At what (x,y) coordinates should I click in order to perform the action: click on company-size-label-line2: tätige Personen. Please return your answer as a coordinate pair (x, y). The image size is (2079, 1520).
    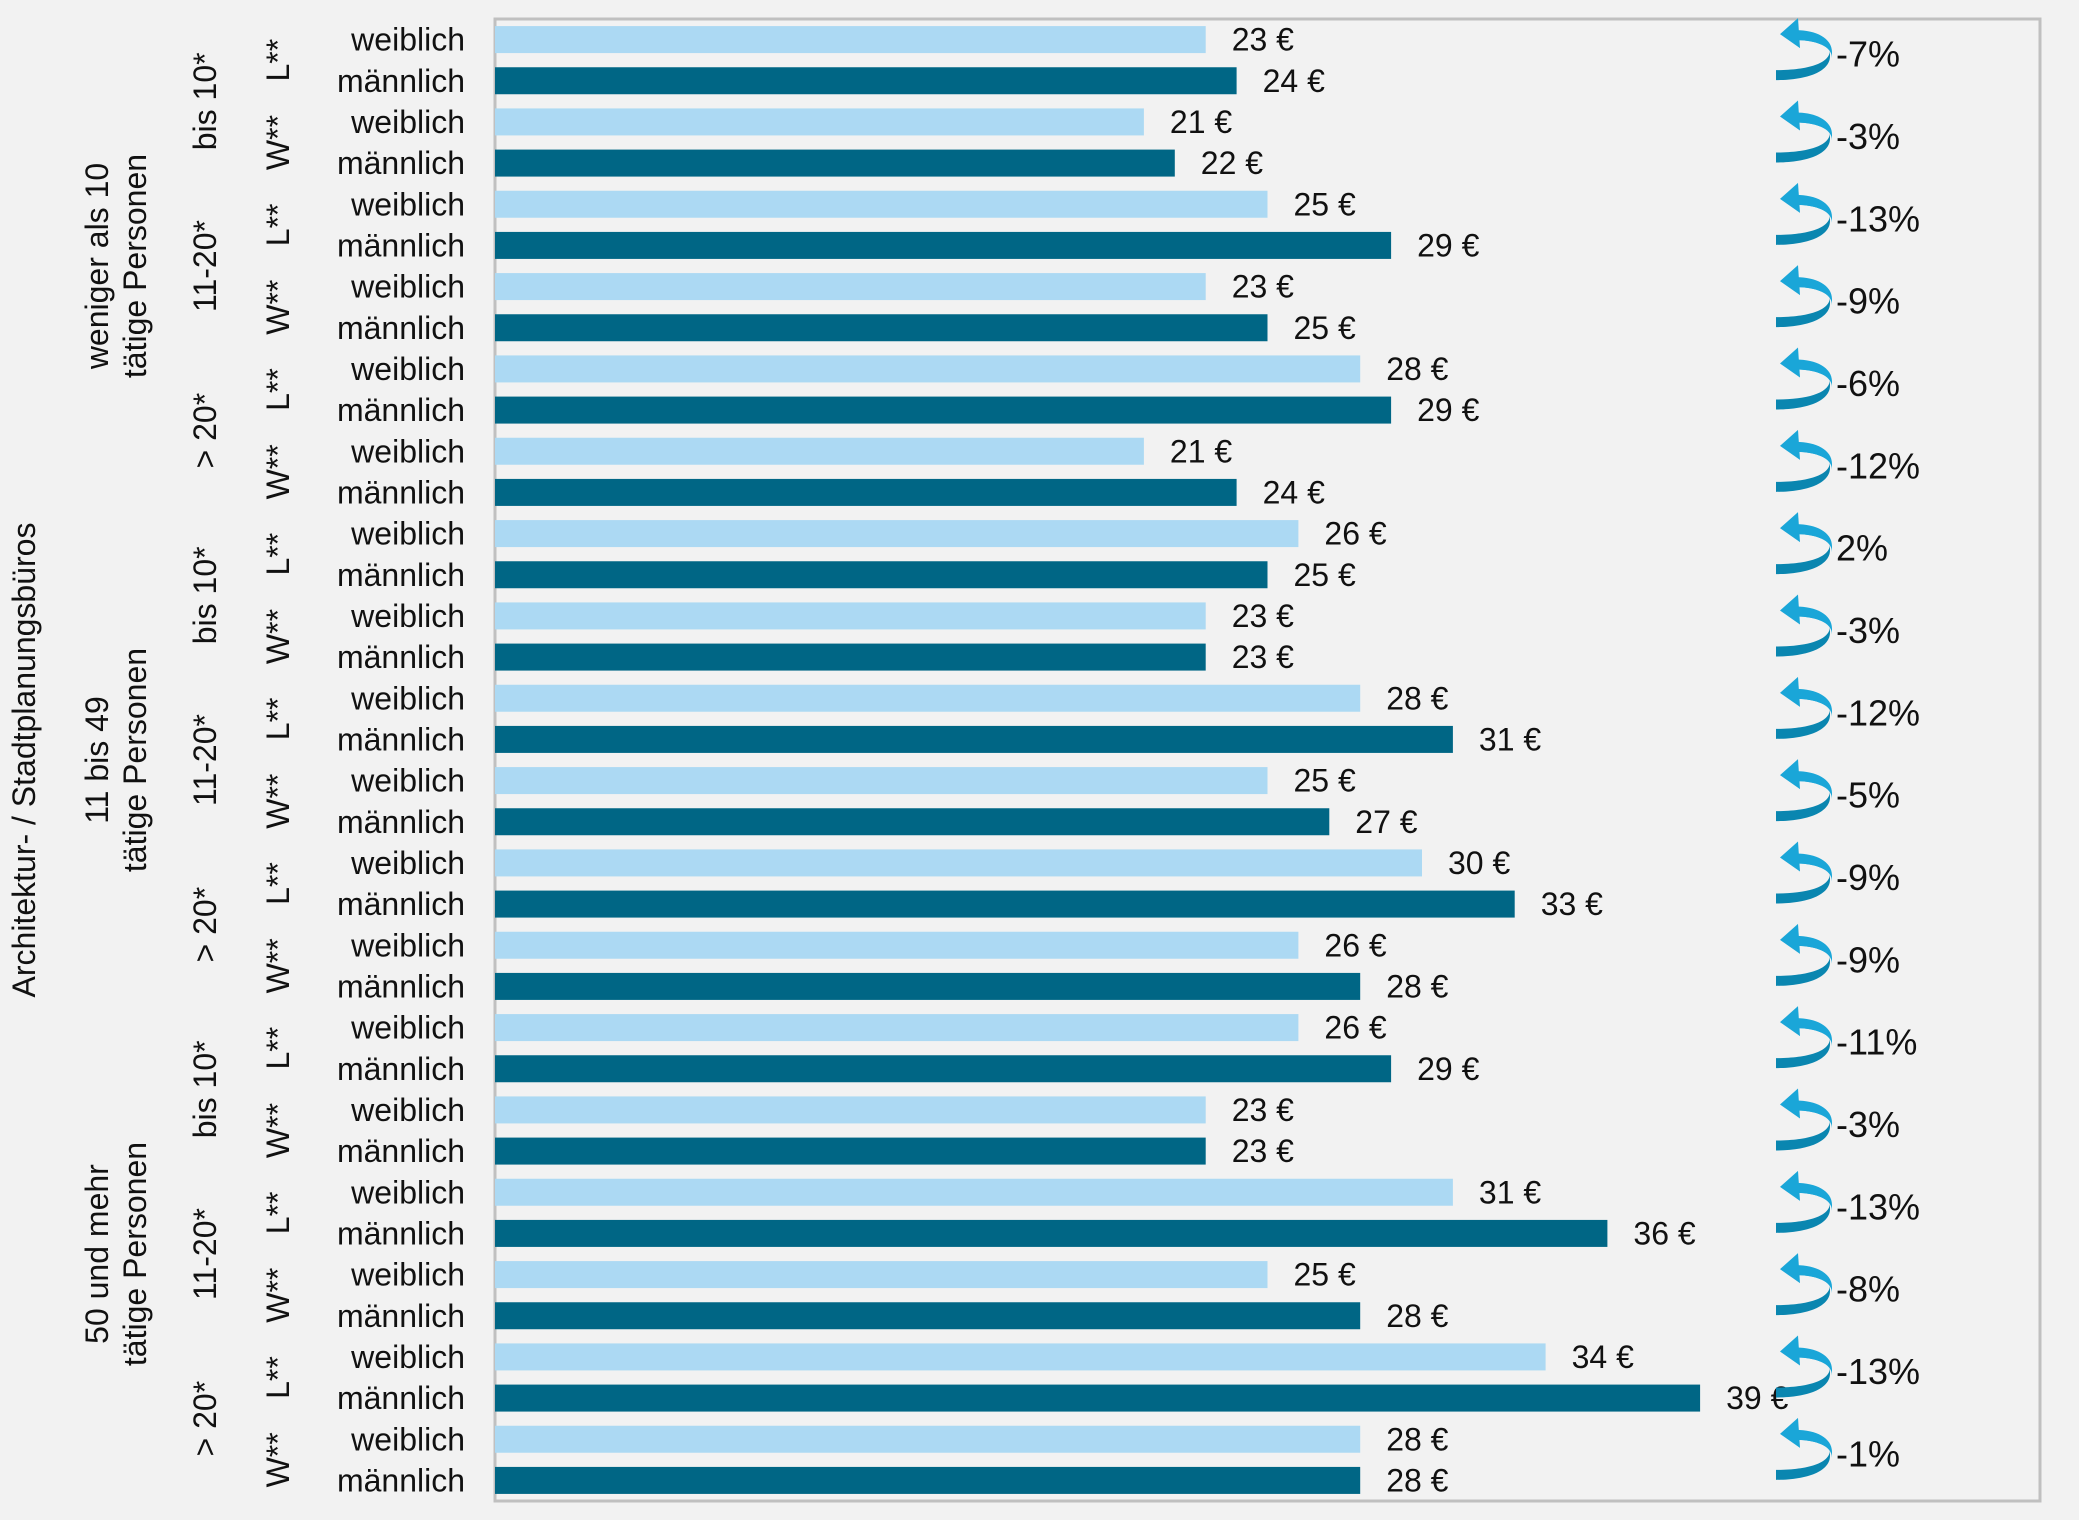
    Looking at the image, I should click on (135, 1254).